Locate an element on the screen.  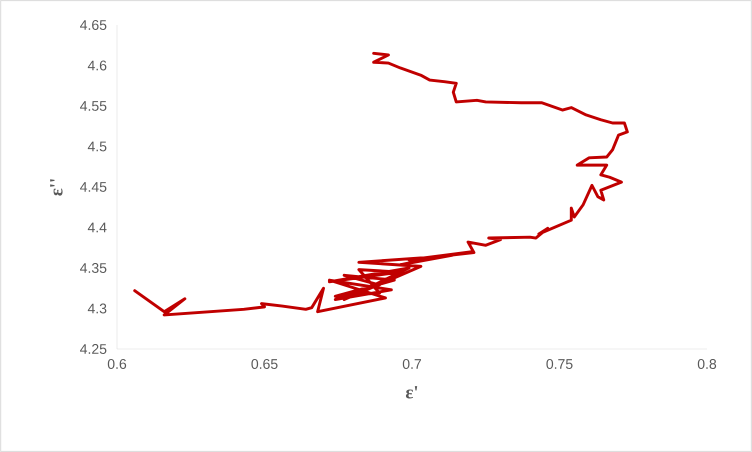
x-tick-label: 0.6 is located at coordinates (117, 364).